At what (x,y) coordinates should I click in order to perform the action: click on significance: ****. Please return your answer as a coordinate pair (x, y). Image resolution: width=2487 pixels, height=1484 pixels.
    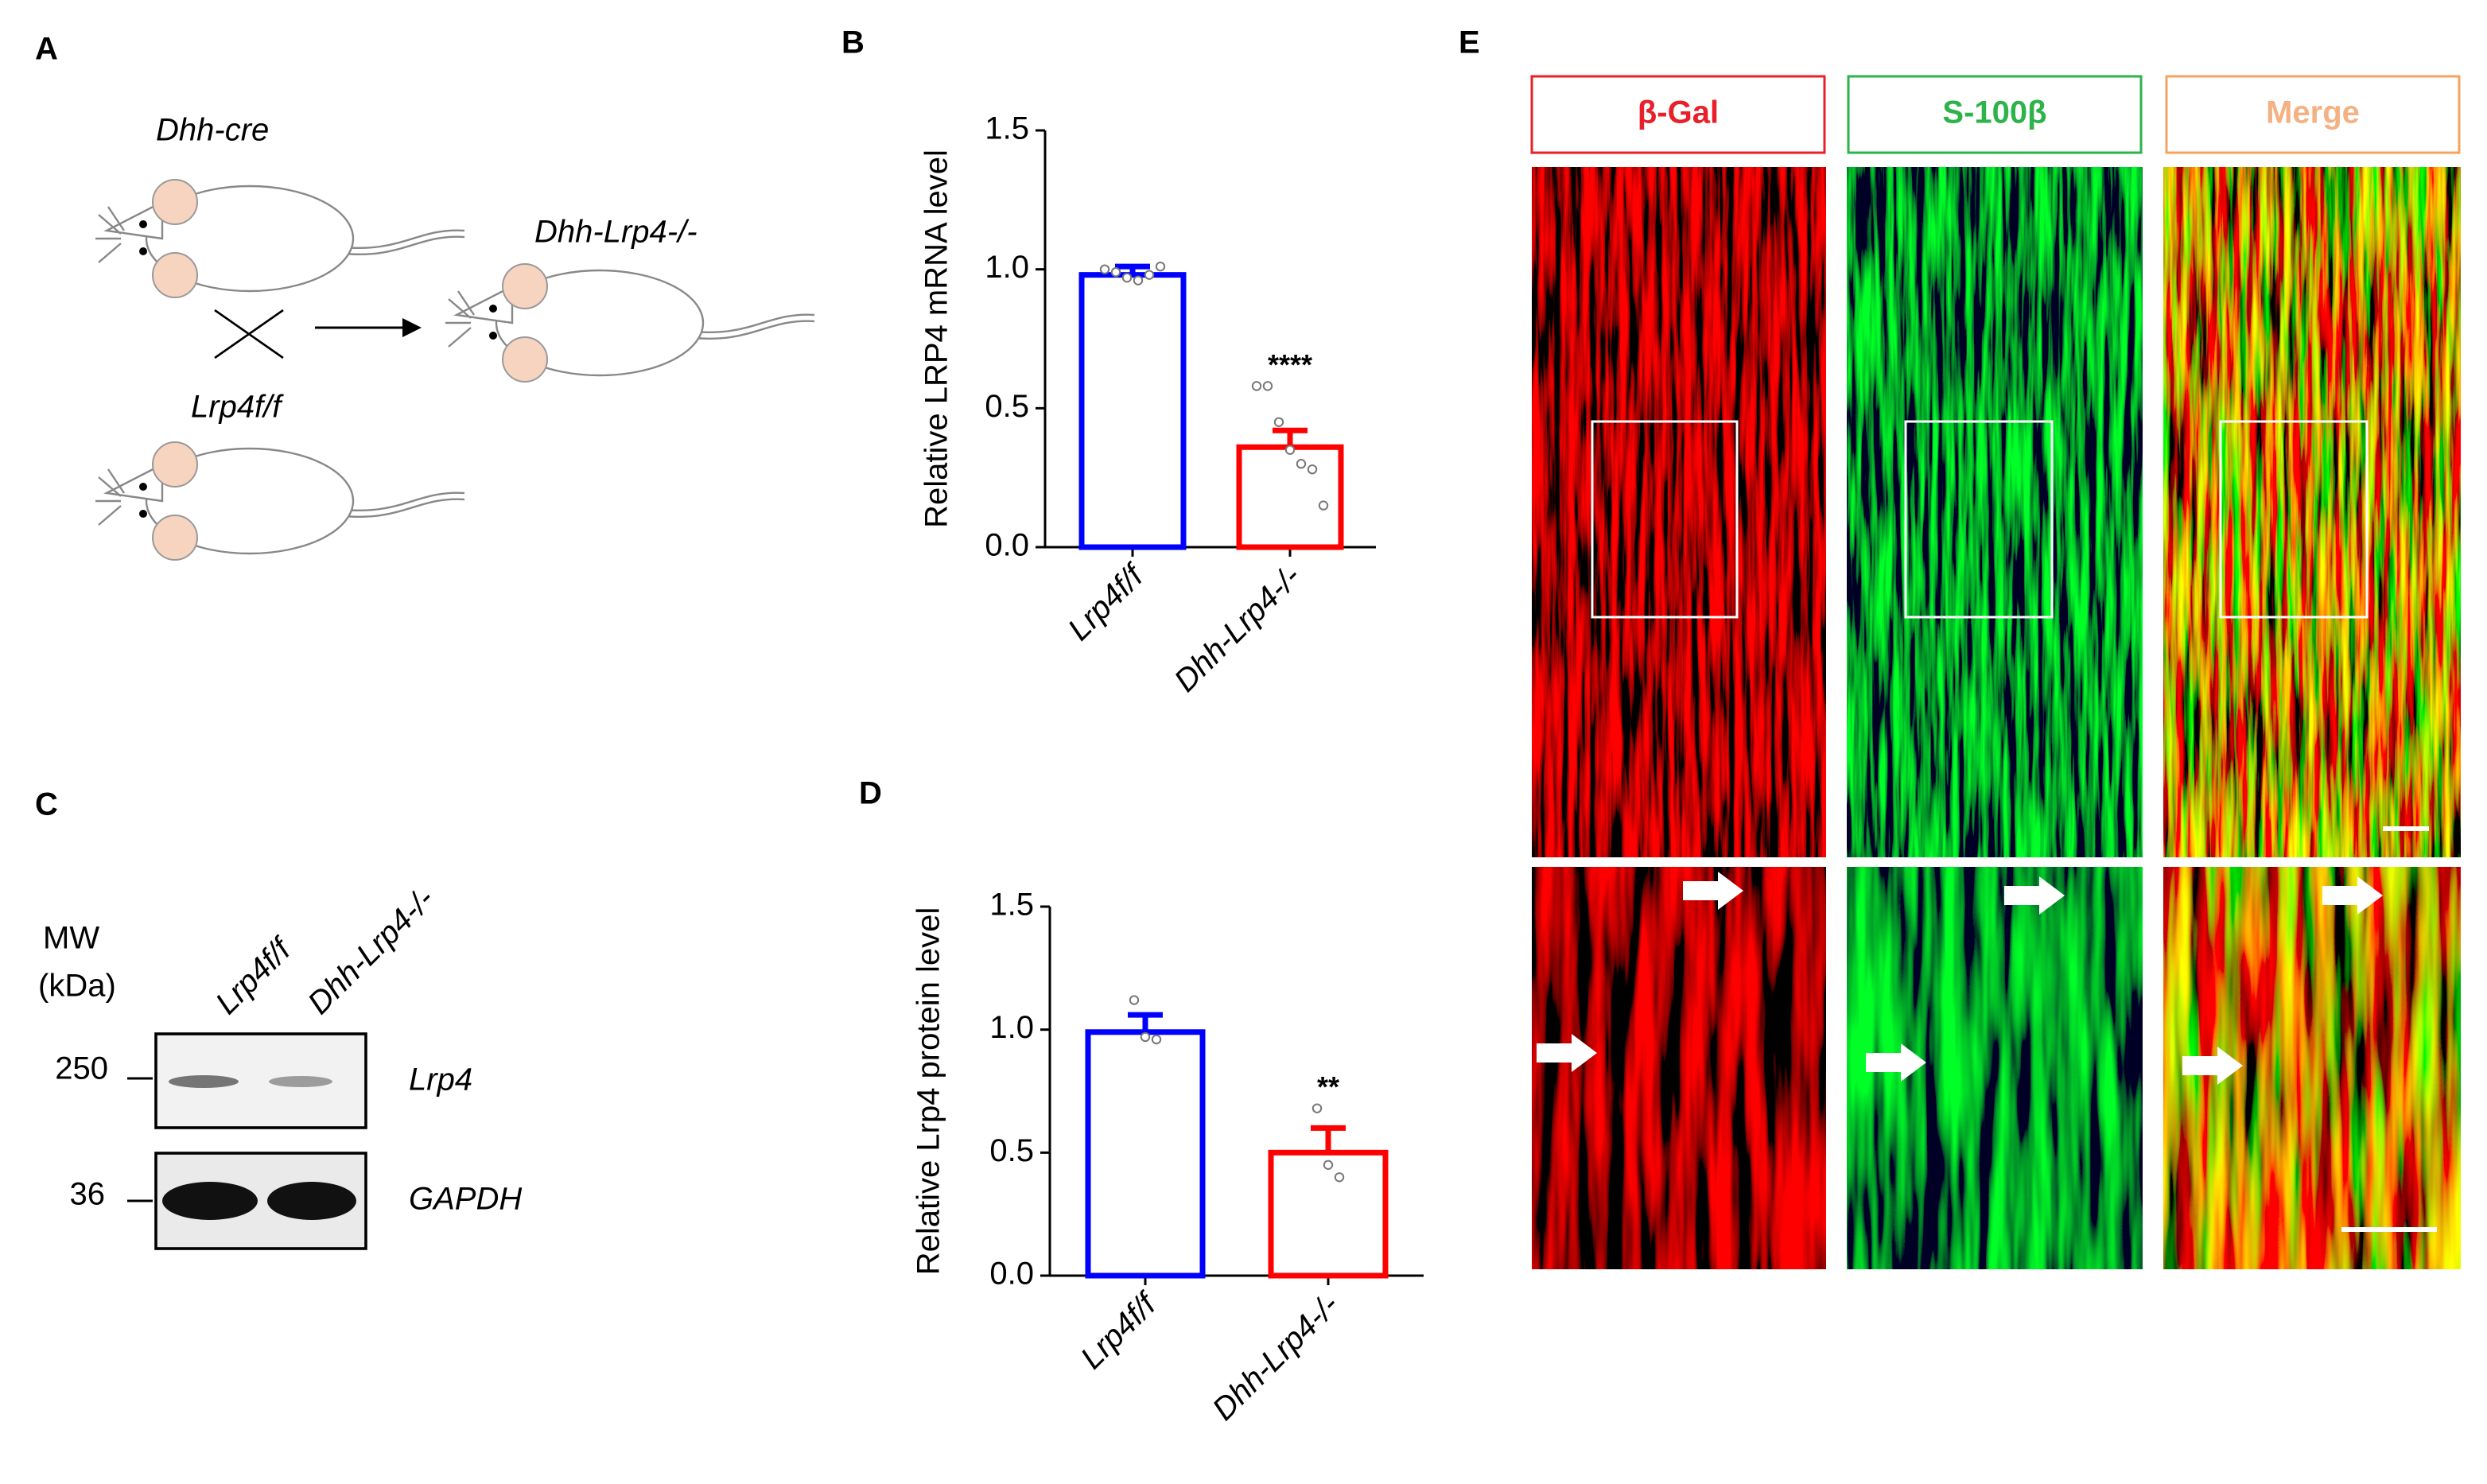
    Looking at the image, I should click on (1290, 364).